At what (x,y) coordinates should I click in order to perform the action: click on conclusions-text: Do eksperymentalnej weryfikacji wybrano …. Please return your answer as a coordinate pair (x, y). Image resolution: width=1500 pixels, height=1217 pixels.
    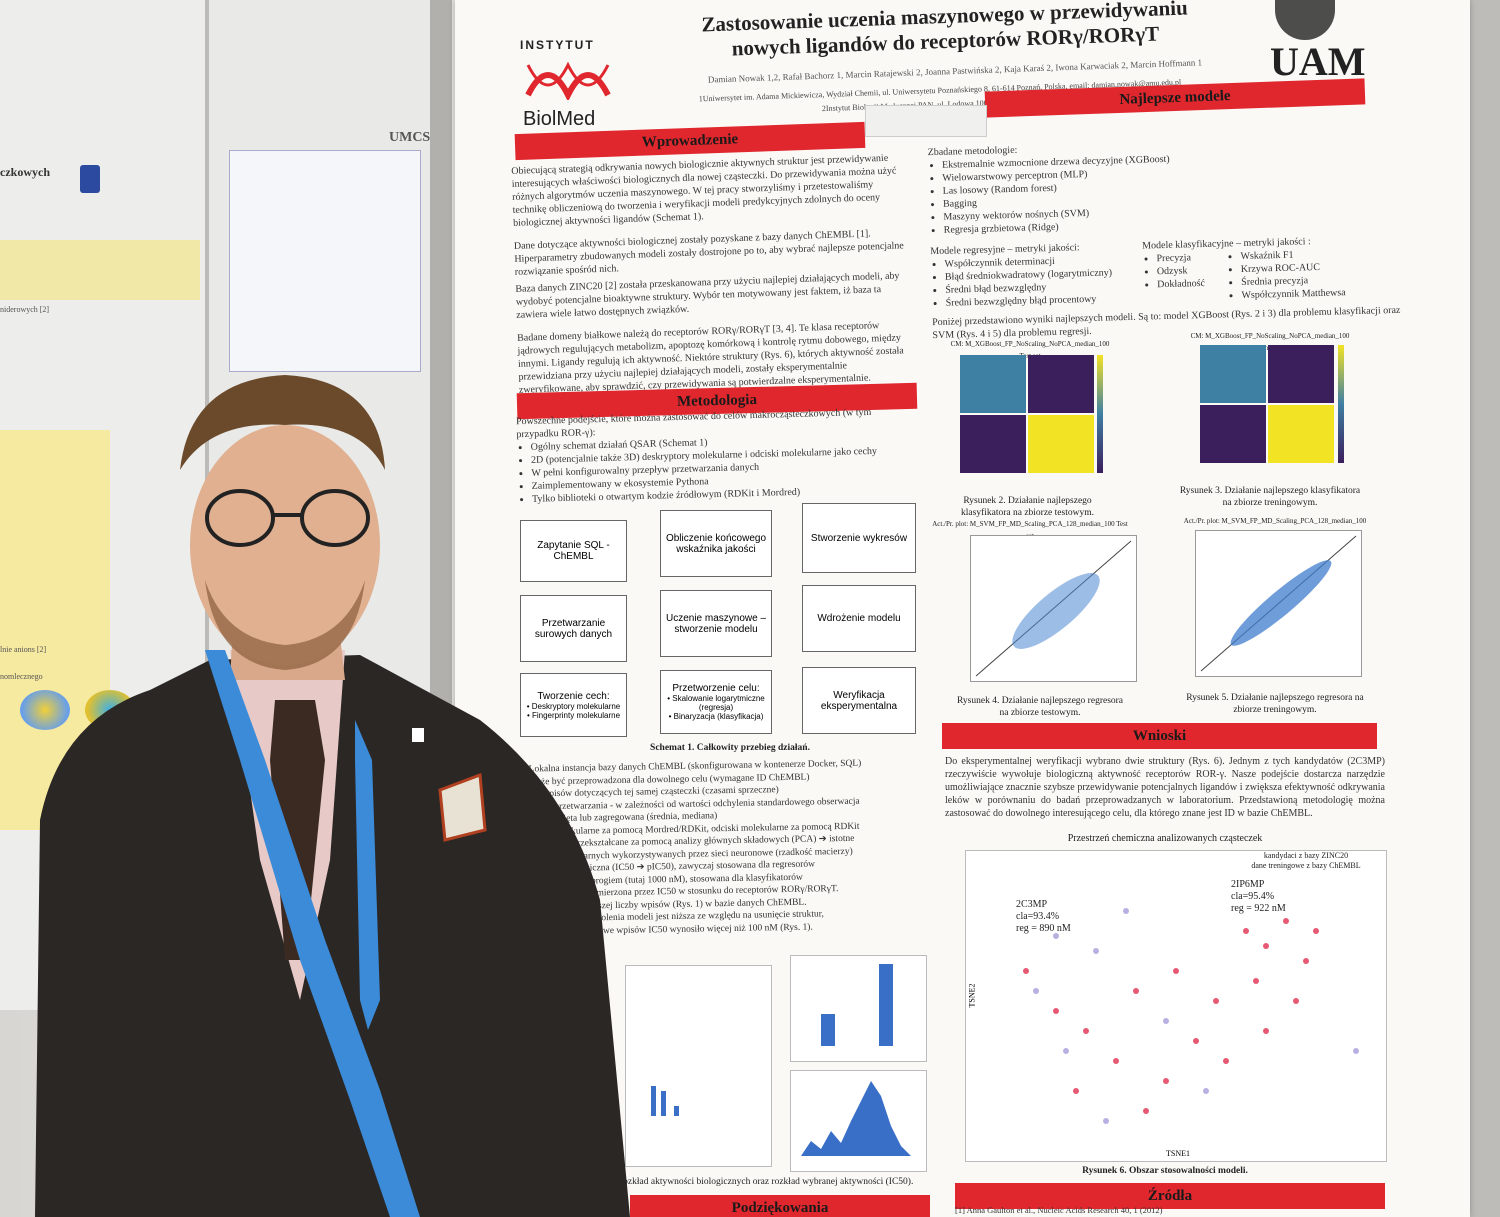
    Looking at the image, I should click on (1165, 787).